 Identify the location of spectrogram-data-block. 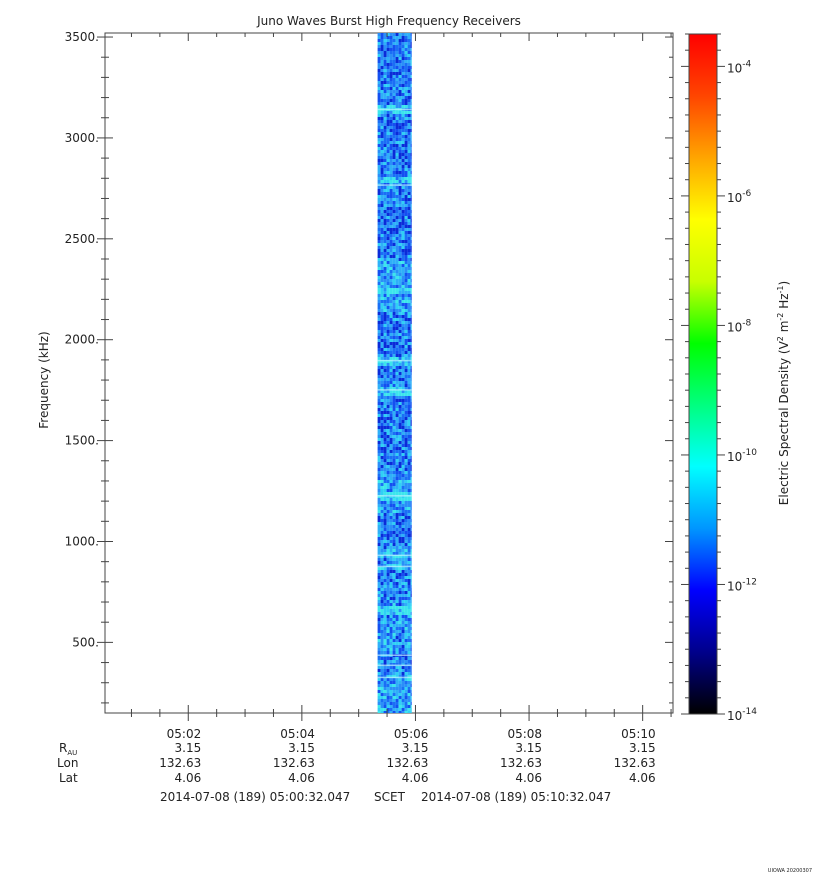
(394, 373).